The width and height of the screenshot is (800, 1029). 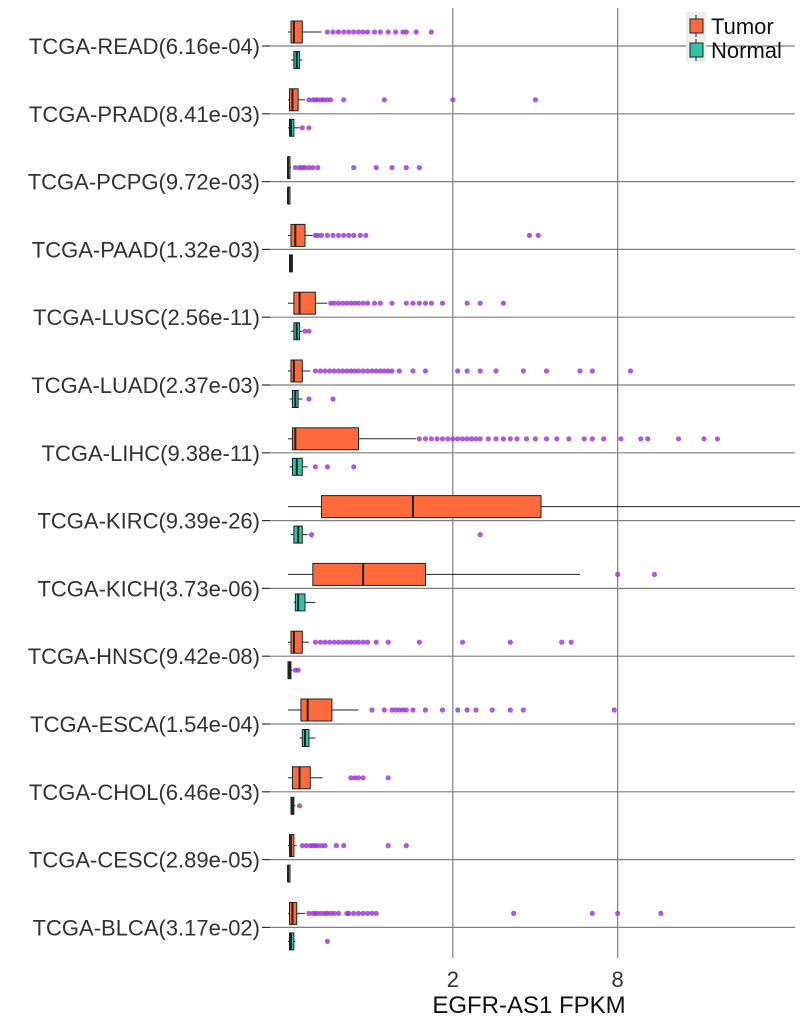 What do you see at coordinates (696, 26) in the screenshot?
I see `legend-key-tumor` at bounding box center [696, 26].